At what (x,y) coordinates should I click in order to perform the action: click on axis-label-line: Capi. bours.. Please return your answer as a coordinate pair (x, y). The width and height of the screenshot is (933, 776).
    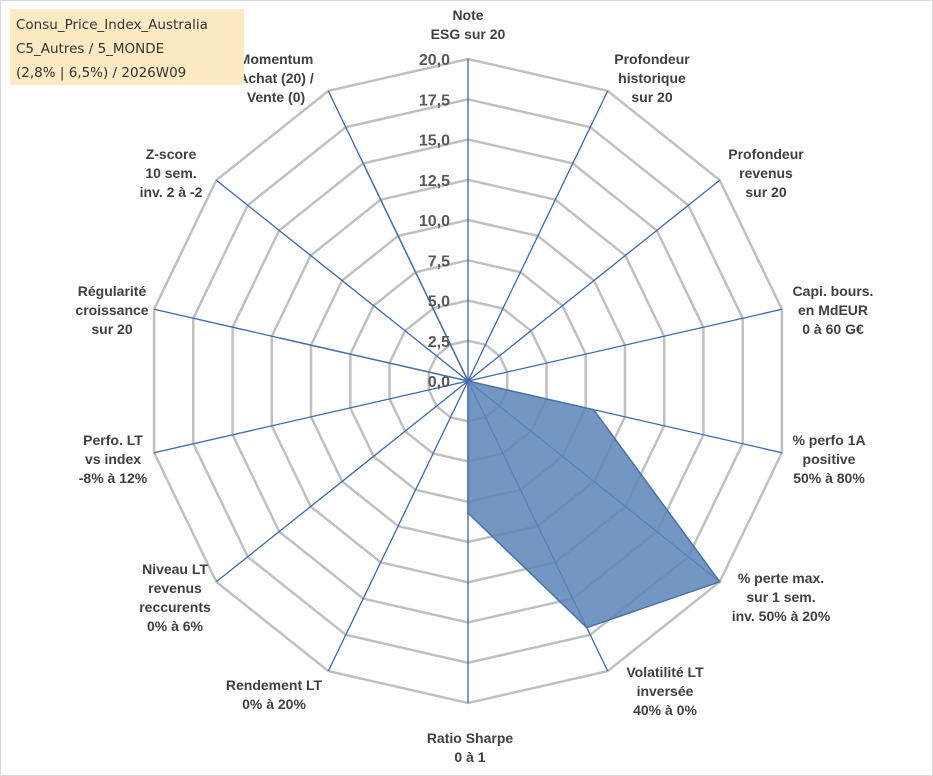
    Looking at the image, I should click on (833, 291).